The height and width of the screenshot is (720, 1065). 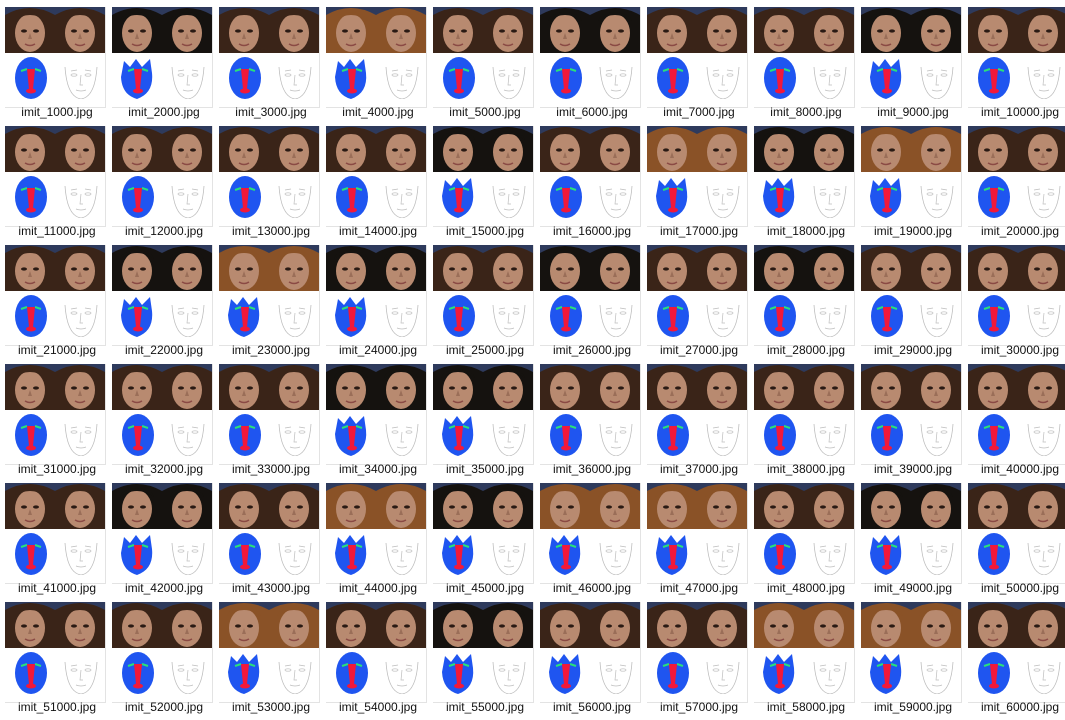 I want to click on file-item: imit_5000.jpg, so click(x=485, y=66).